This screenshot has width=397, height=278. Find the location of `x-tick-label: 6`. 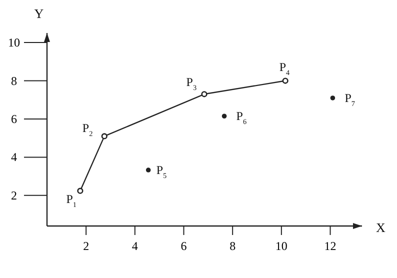

x-tick-label: 6 is located at coordinates (183, 246).